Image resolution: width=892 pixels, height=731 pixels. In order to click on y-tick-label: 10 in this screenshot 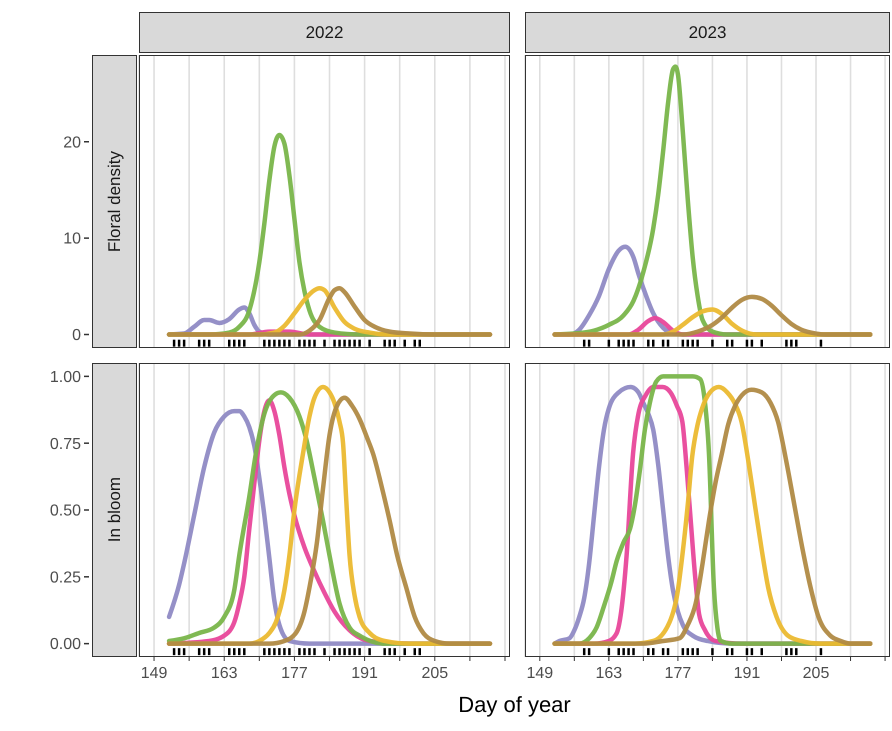, I will do `click(72, 239)`.